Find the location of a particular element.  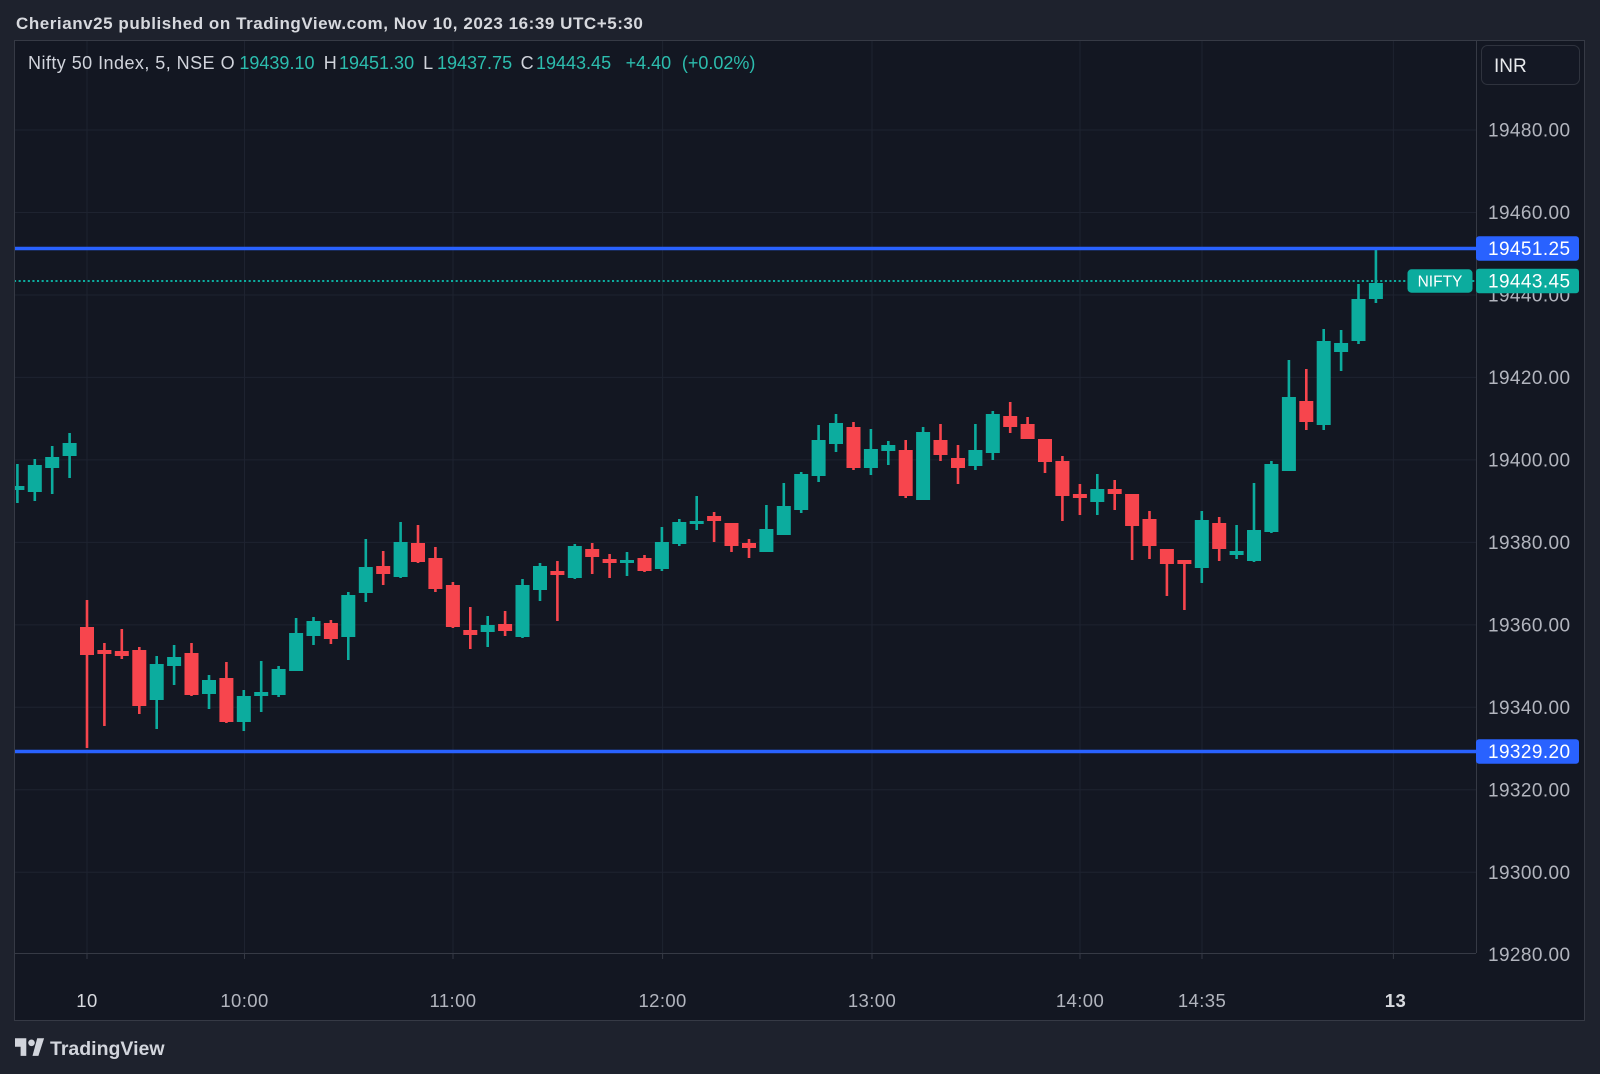

svg-text: 14:35 is located at coordinates (1202, 1000).